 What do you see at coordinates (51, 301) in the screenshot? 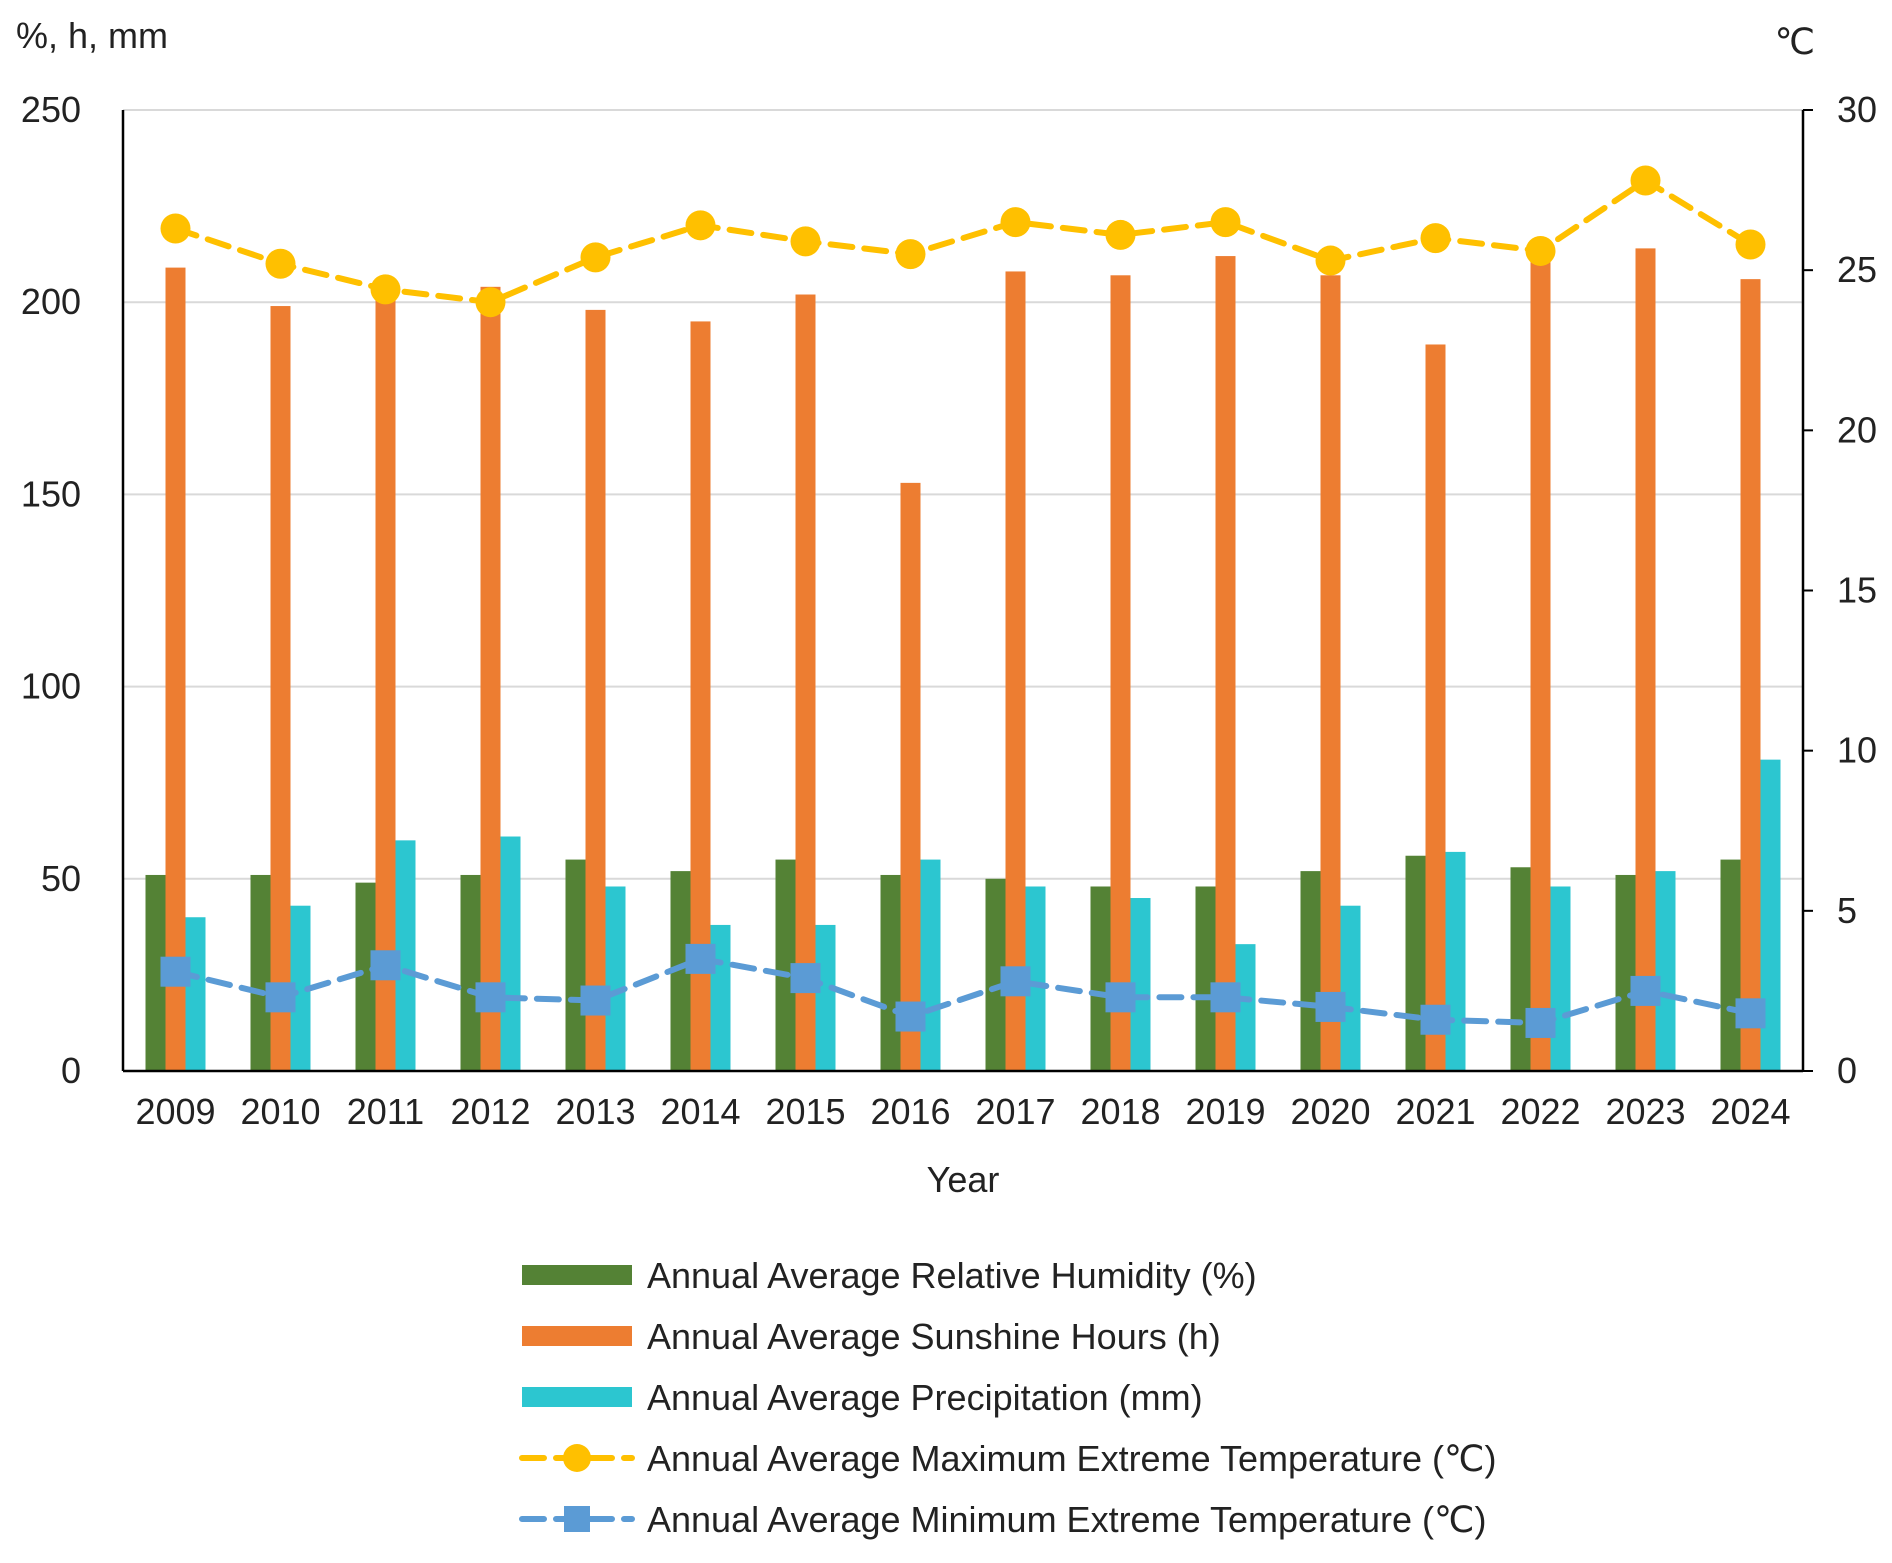
I see `y-left-tick-label: 200` at bounding box center [51, 301].